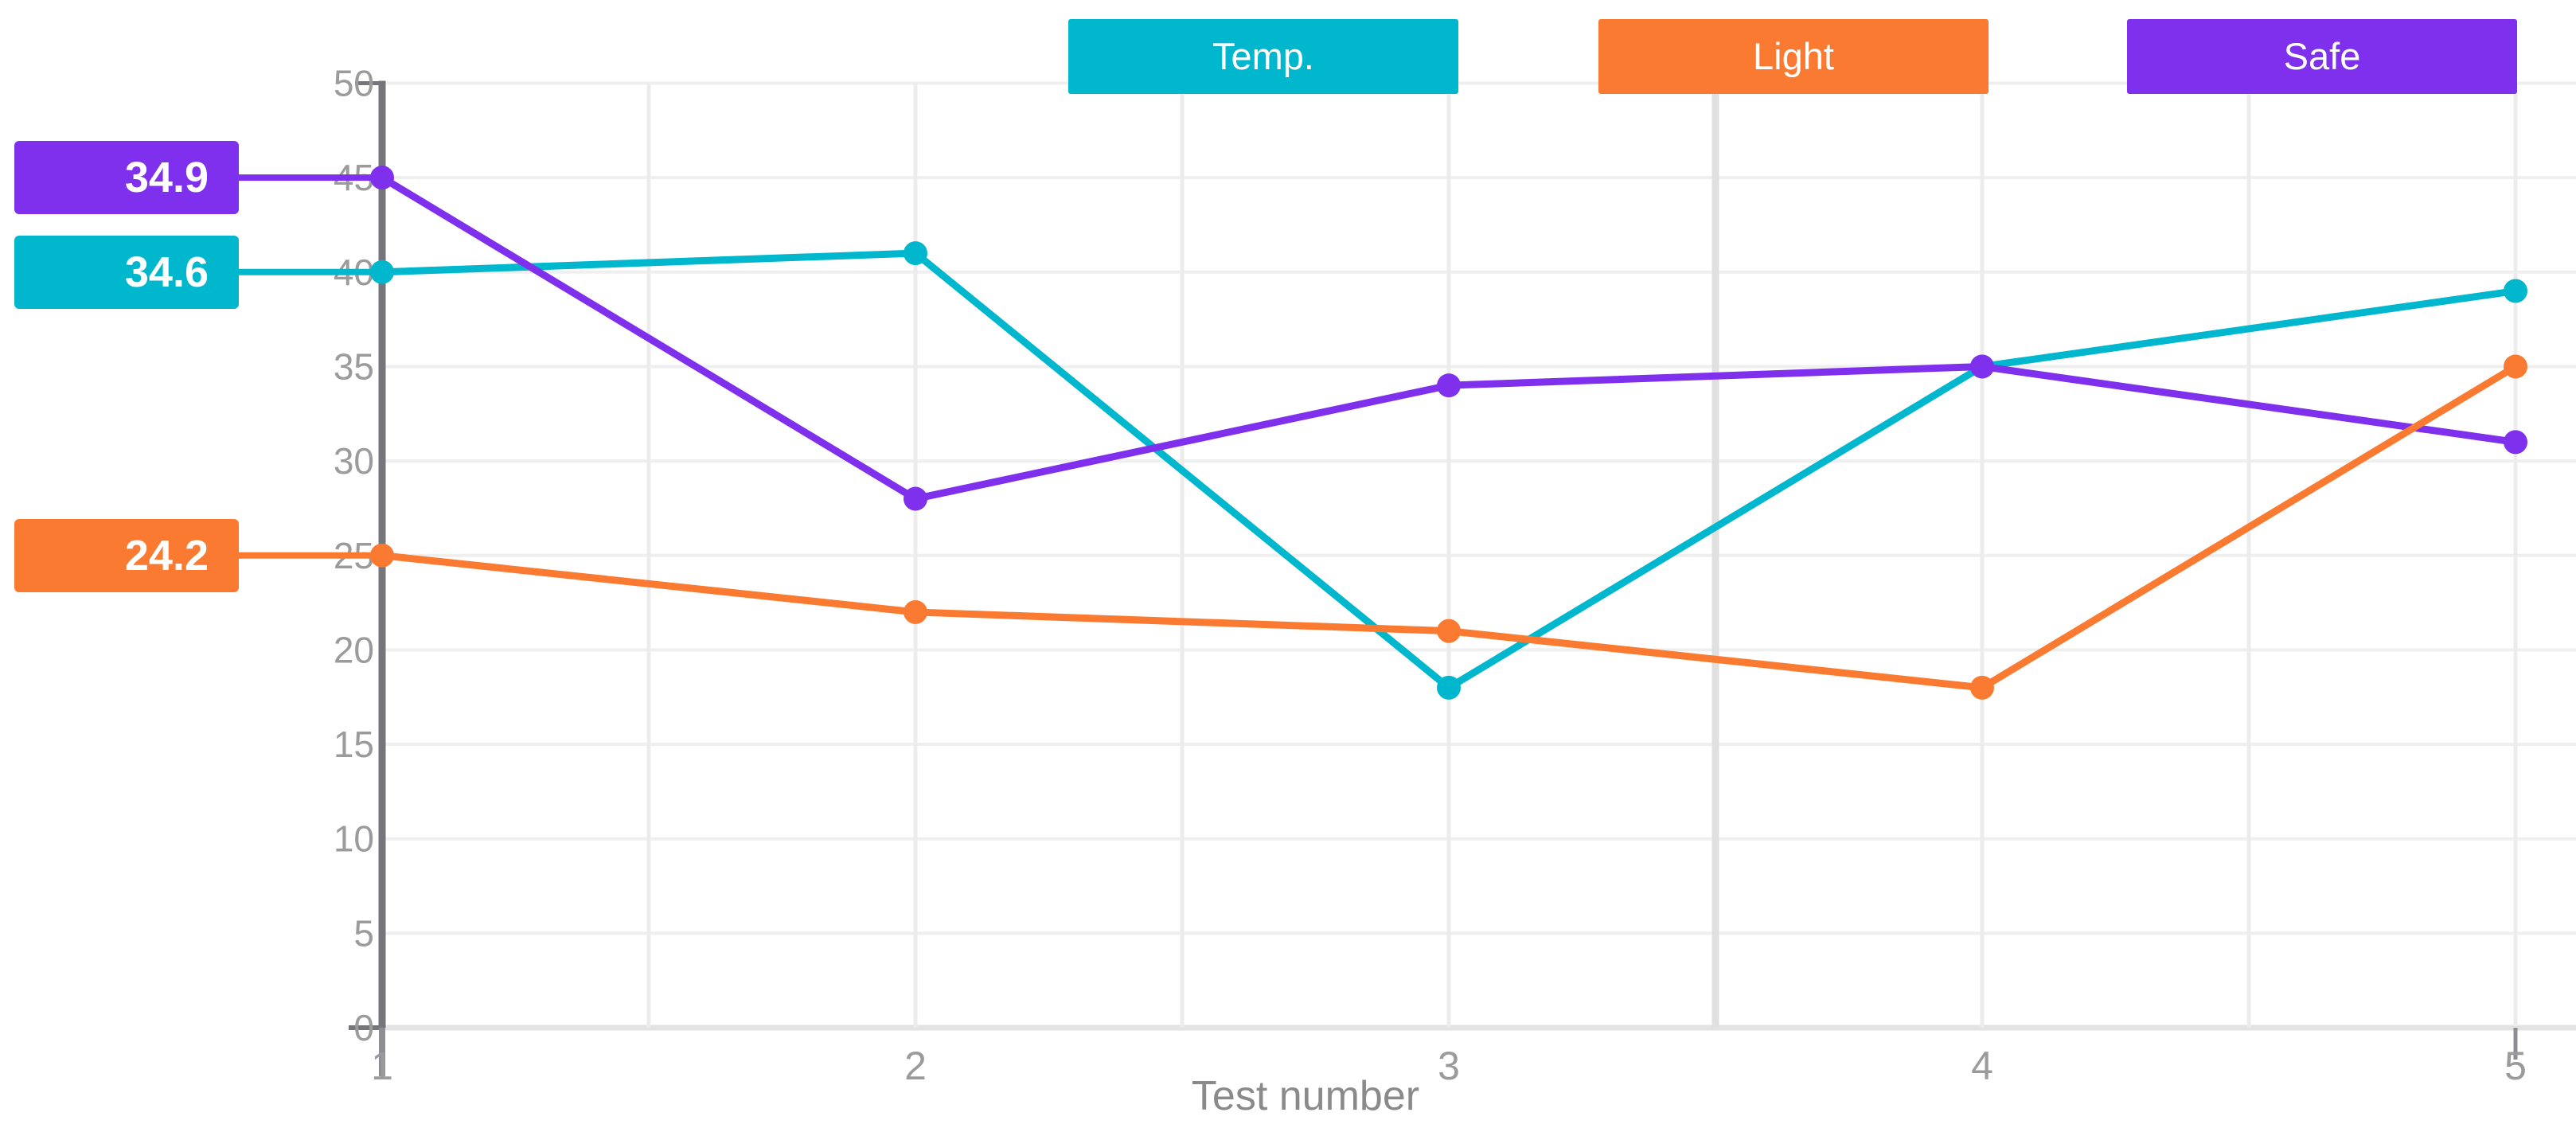 The image size is (2576, 1128). What do you see at coordinates (1982, 366) in the screenshot?
I see `data-point-Safe-x4` at bounding box center [1982, 366].